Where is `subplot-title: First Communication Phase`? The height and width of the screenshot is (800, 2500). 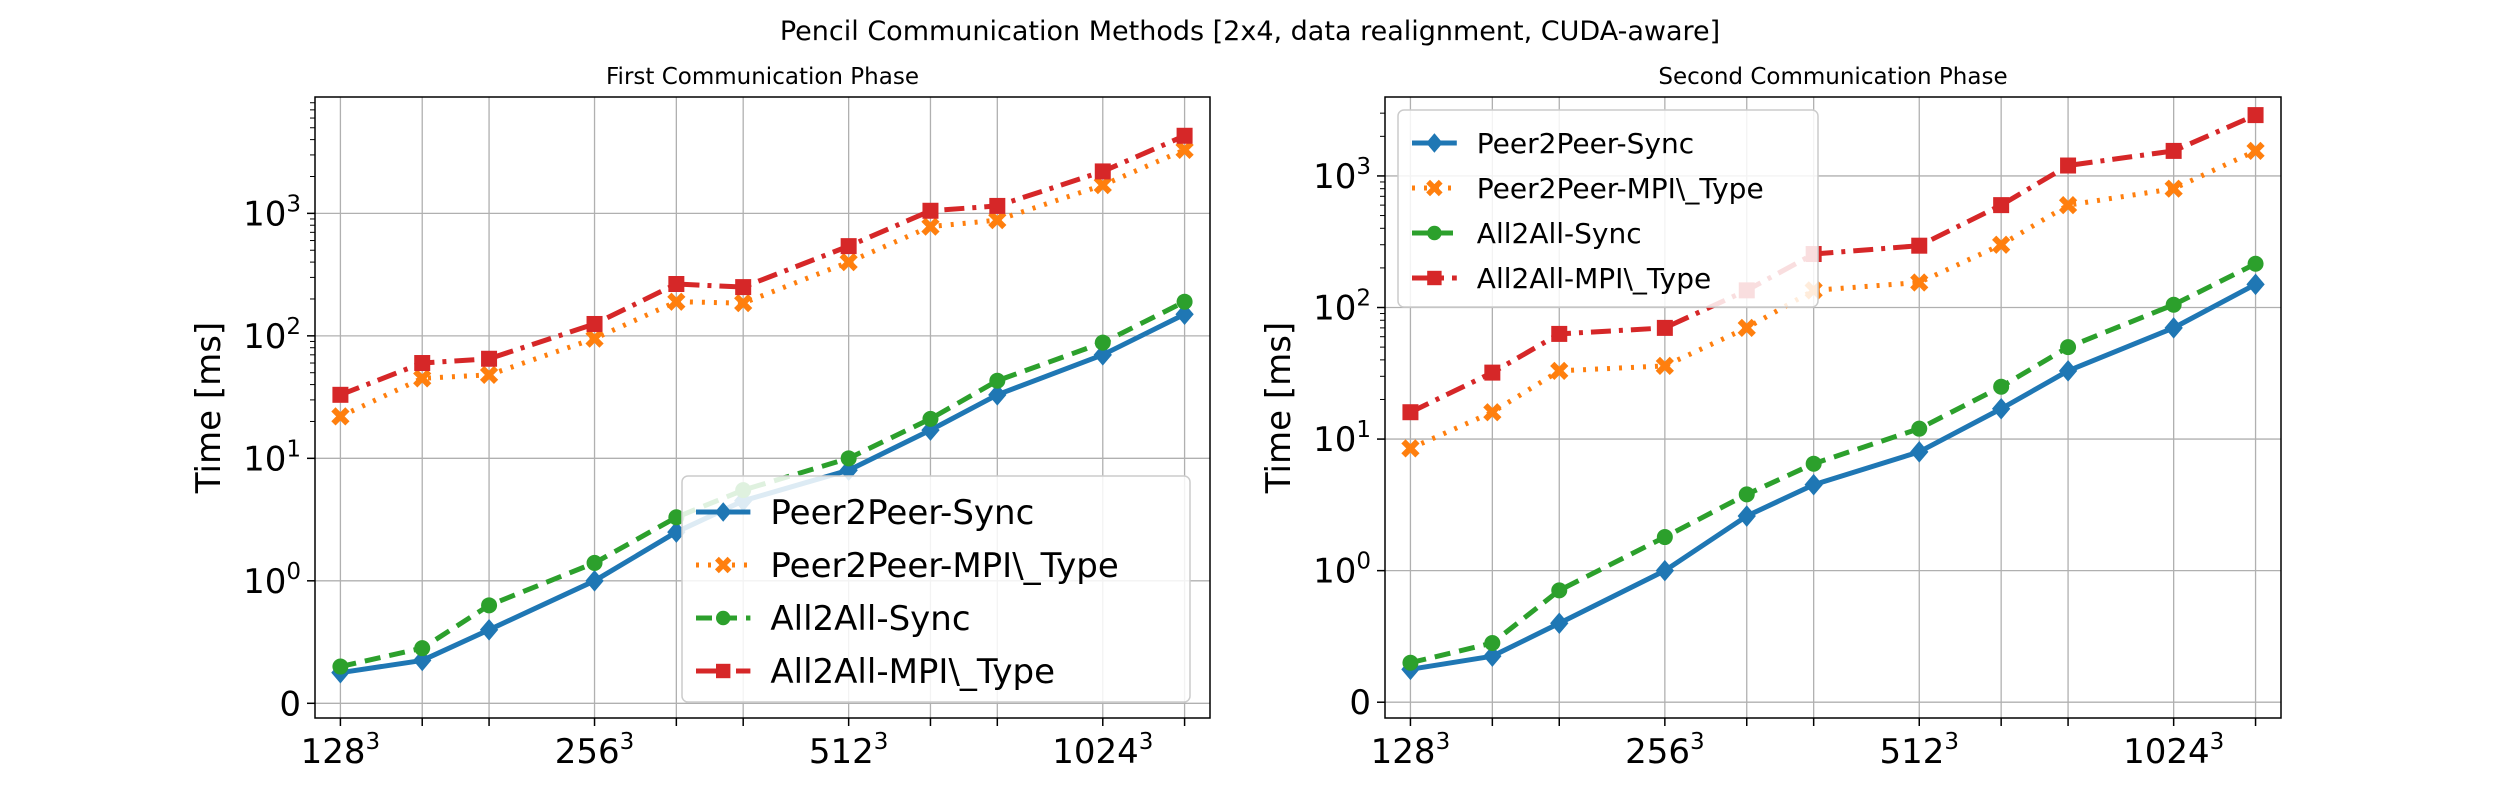
subplot-title: First Communication Phase is located at coordinates (762, 77).